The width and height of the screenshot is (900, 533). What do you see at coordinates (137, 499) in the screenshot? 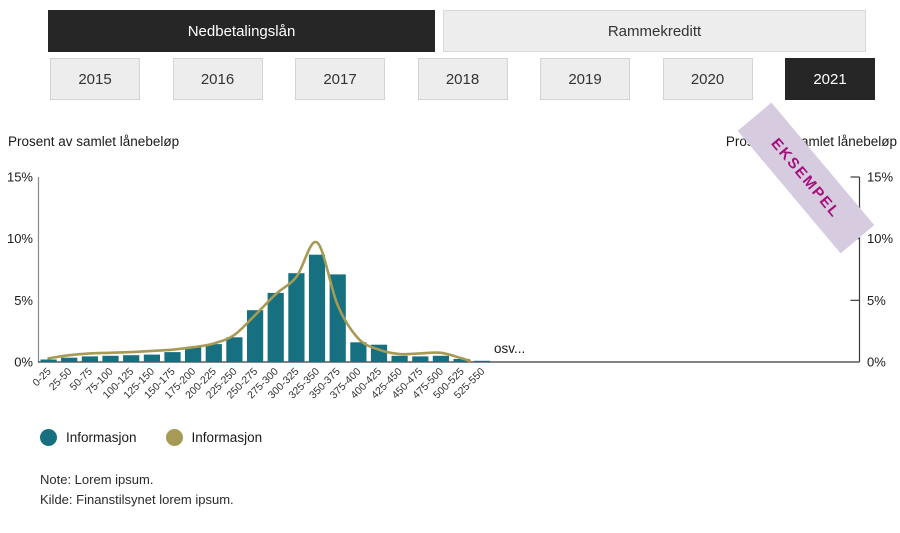
I see `source-line: Kilde: Finanstilsynet lorem ipsum.` at bounding box center [137, 499].